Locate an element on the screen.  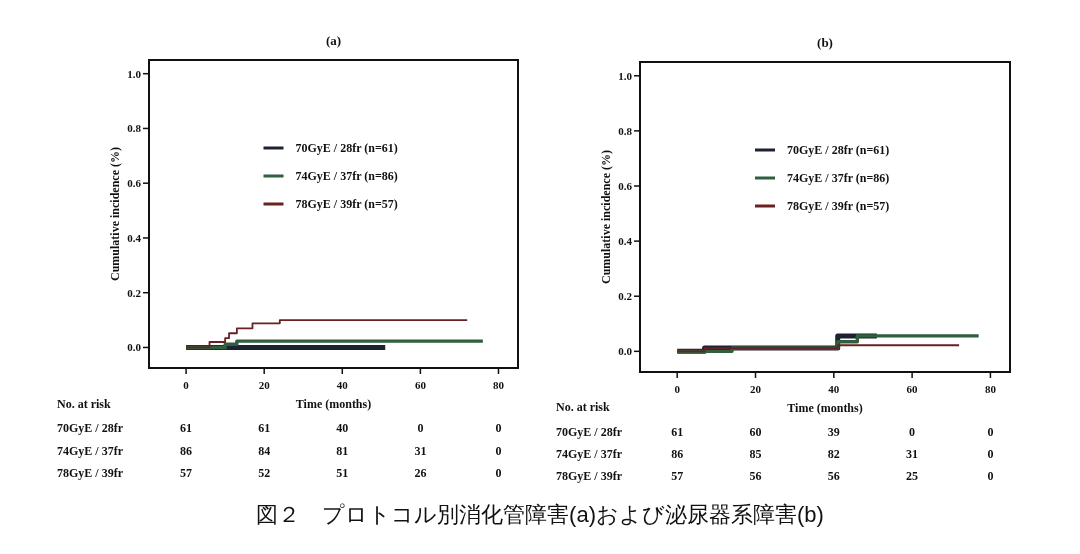
chart-title: (b) is located at coordinates (825, 42).